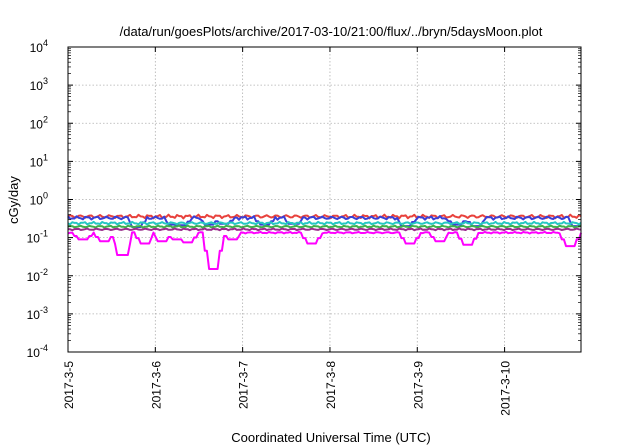 The image size is (640, 448). Describe the element at coordinates (506, 388) in the screenshot. I see `x-tick-label: 2017-3-10` at that location.